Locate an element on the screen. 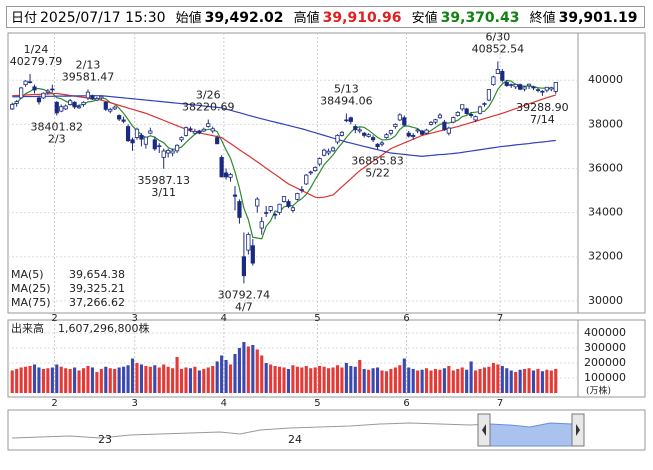 The height and width of the screenshot is (470, 653). annotation-price: 40279.79 is located at coordinates (36, 61).